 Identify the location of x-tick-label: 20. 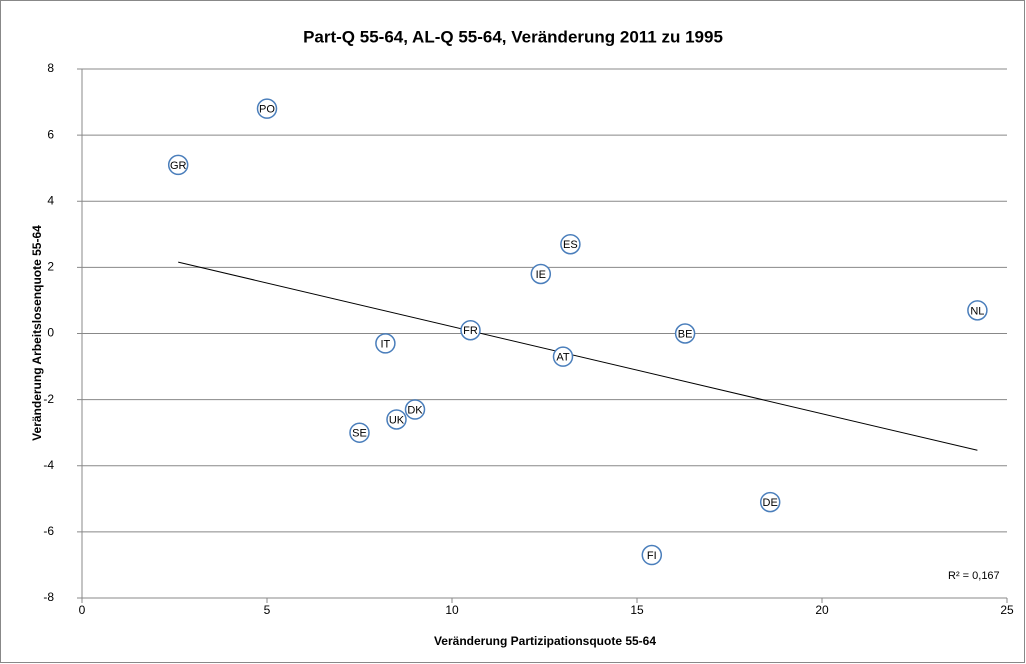
(822, 610).